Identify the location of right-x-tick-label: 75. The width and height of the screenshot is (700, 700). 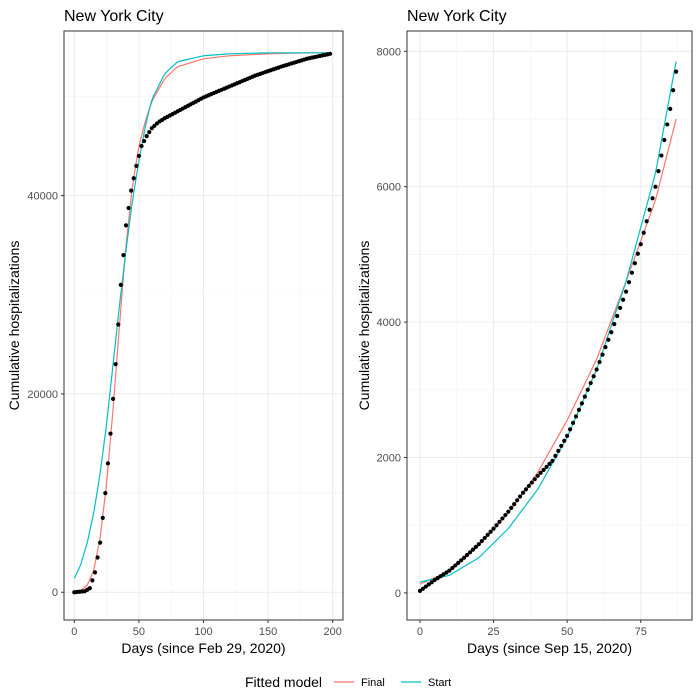
(641, 632).